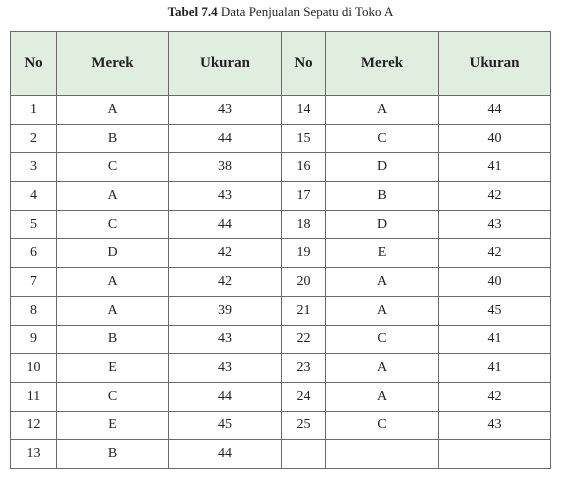 The image size is (561, 479). Describe the element at coordinates (303, 253) in the screenshot. I see `table-cell: 19` at that location.